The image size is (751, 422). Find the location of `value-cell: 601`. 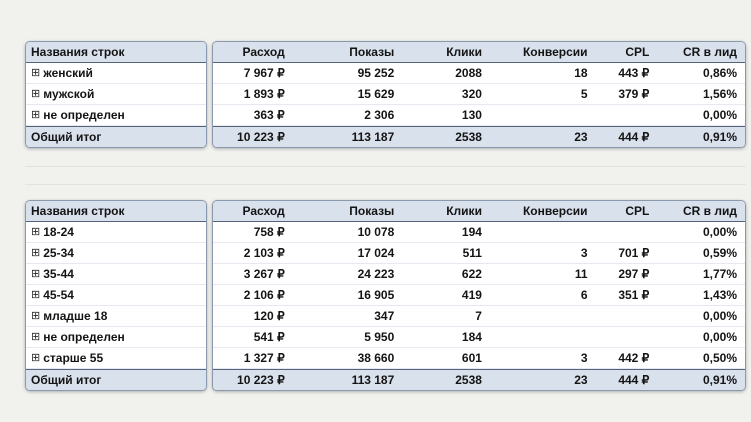

value-cell: 601 is located at coordinates (471, 358).